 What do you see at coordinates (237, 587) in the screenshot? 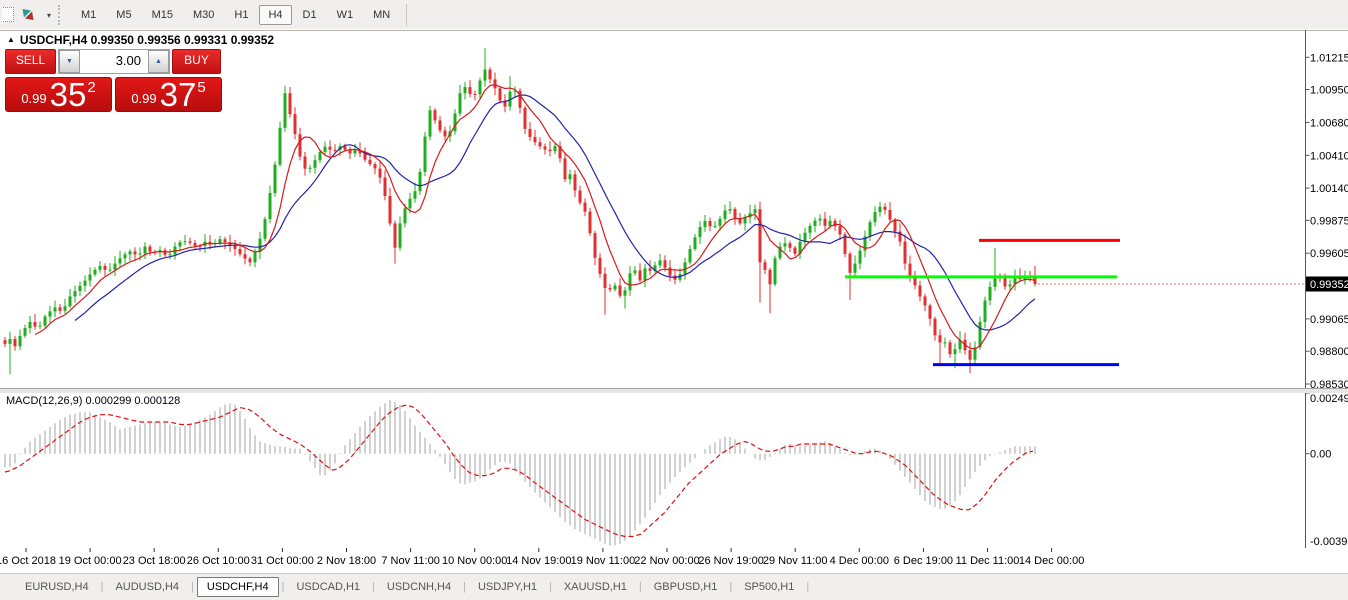
I see `tab-usdchf-h4: USDCHF,H4` at bounding box center [237, 587].